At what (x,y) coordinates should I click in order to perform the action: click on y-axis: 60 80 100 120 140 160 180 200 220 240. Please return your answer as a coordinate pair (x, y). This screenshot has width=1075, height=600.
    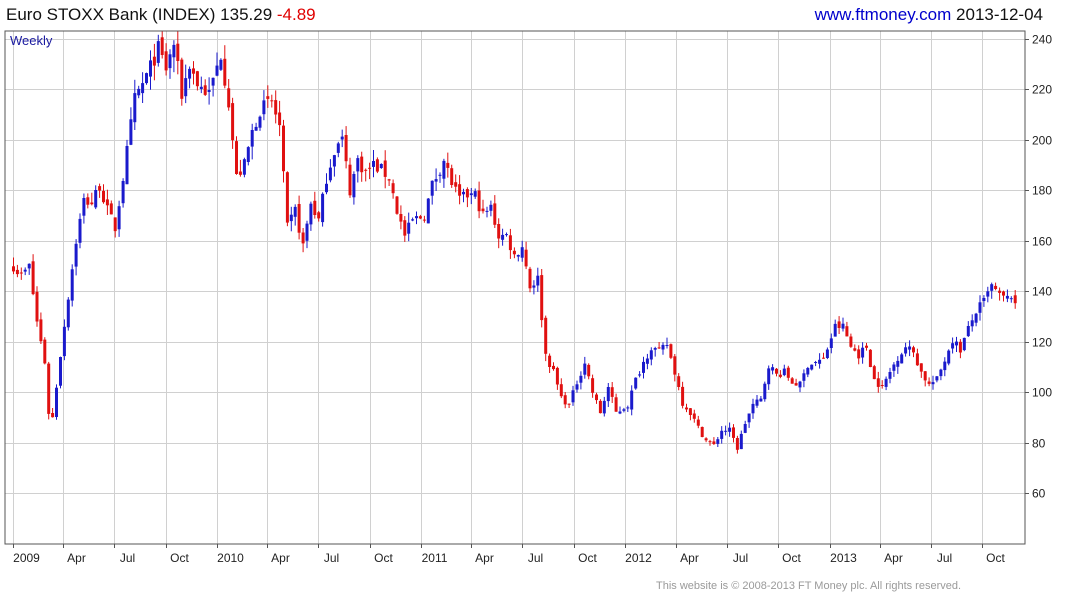
    Looking at the image, I should click on (1038, 267).